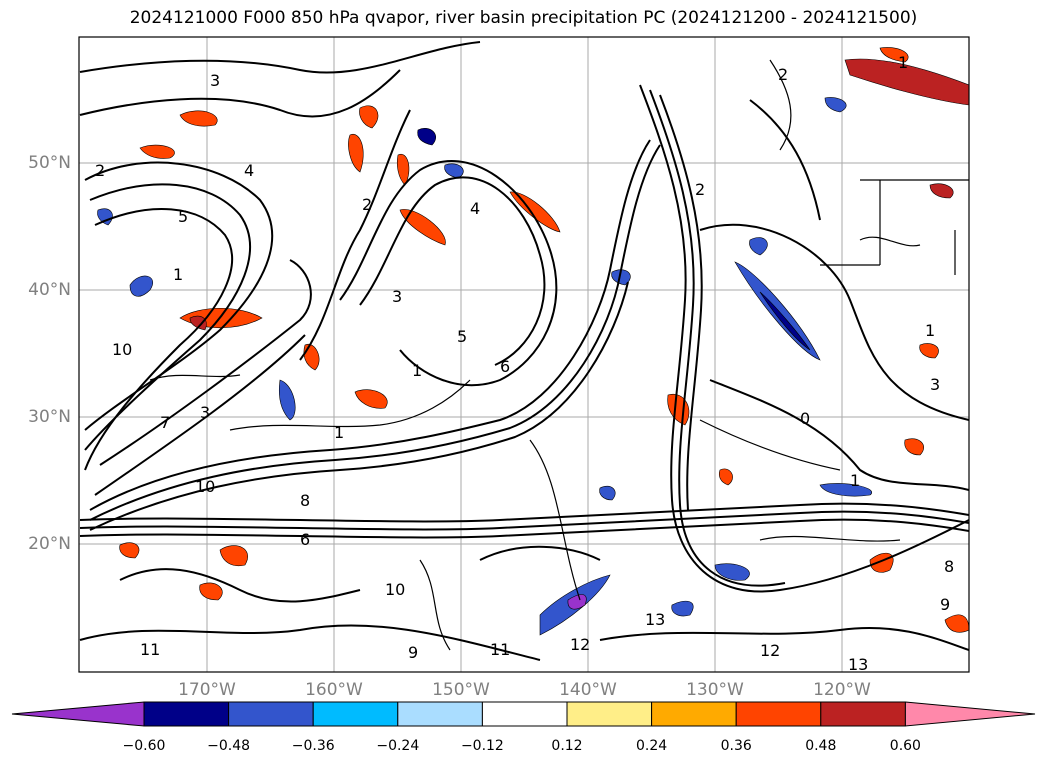  What do you see at coordinates (842, 690) in the screenshot?
I see `lon-label-120w: 120°W` at bounding box center [842, 690].